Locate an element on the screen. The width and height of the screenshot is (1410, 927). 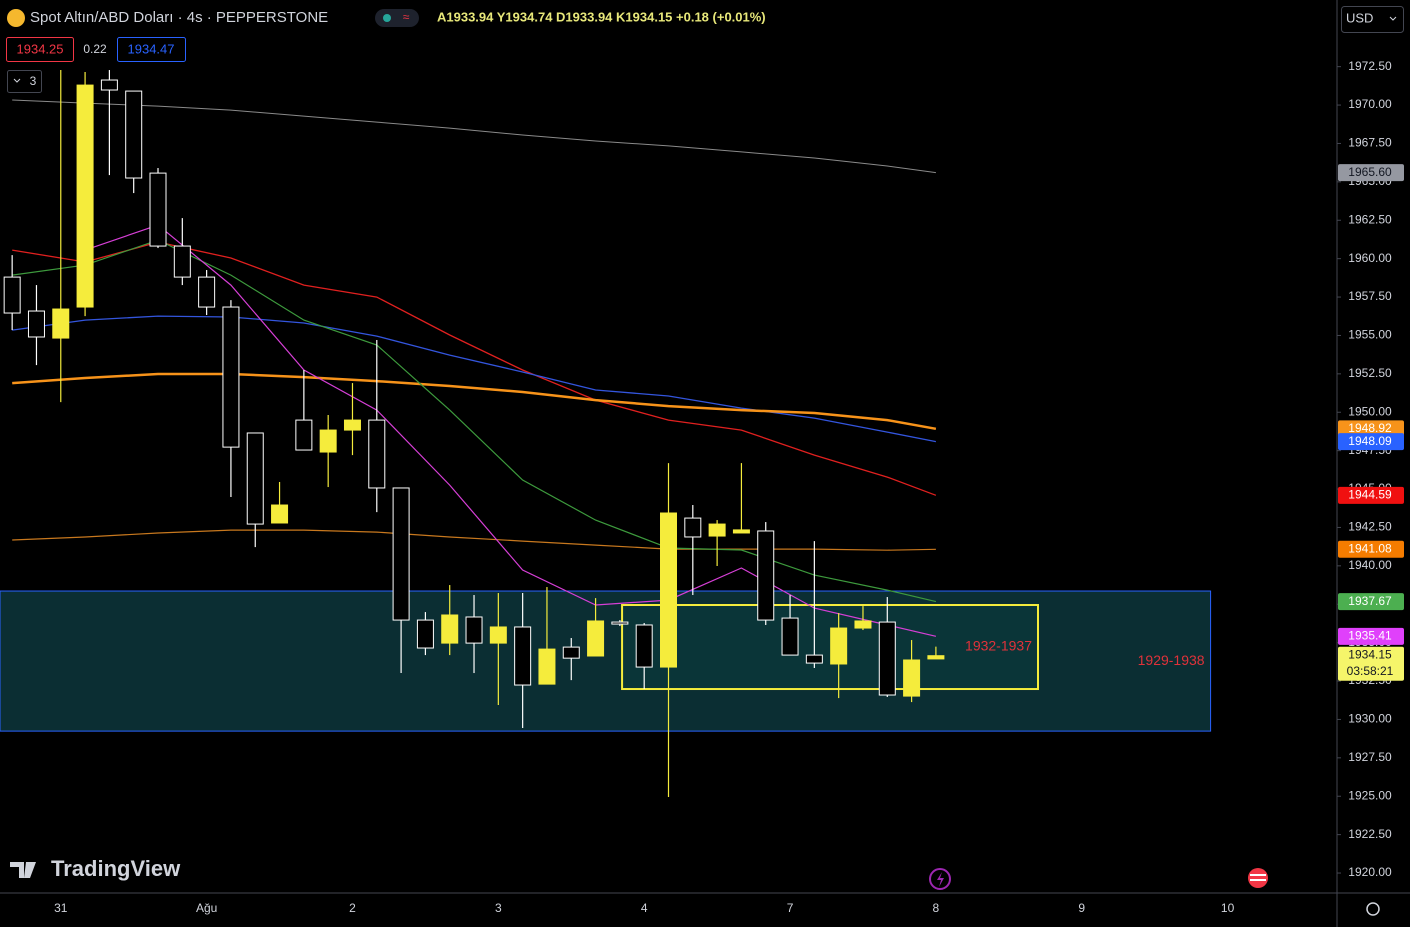
price-tag-label: 1934.15 is located at coordinates (1370, 654).